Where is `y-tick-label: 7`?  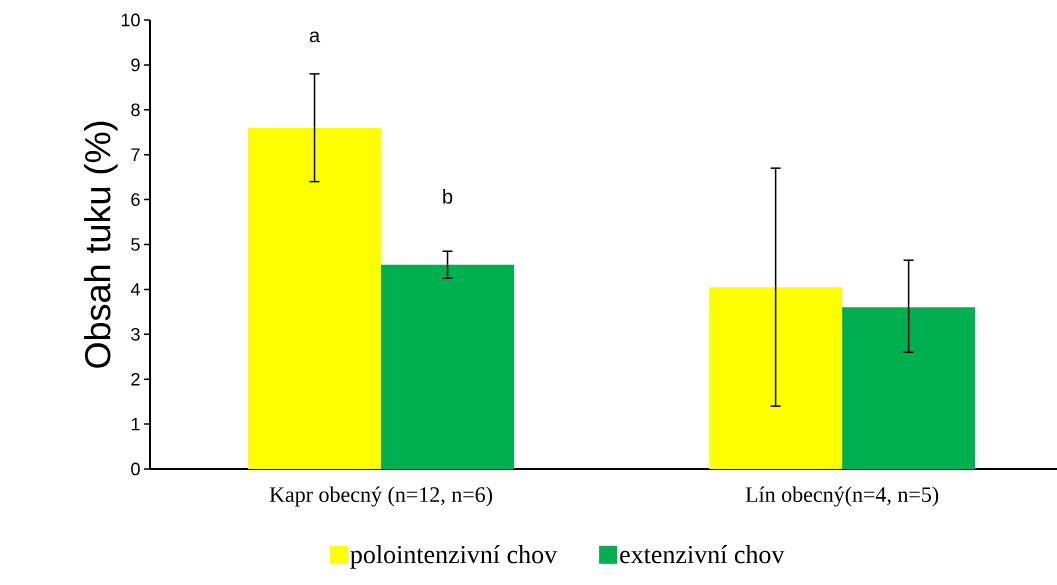 y-tick-label: 7 is located at coordinates (135, 154).